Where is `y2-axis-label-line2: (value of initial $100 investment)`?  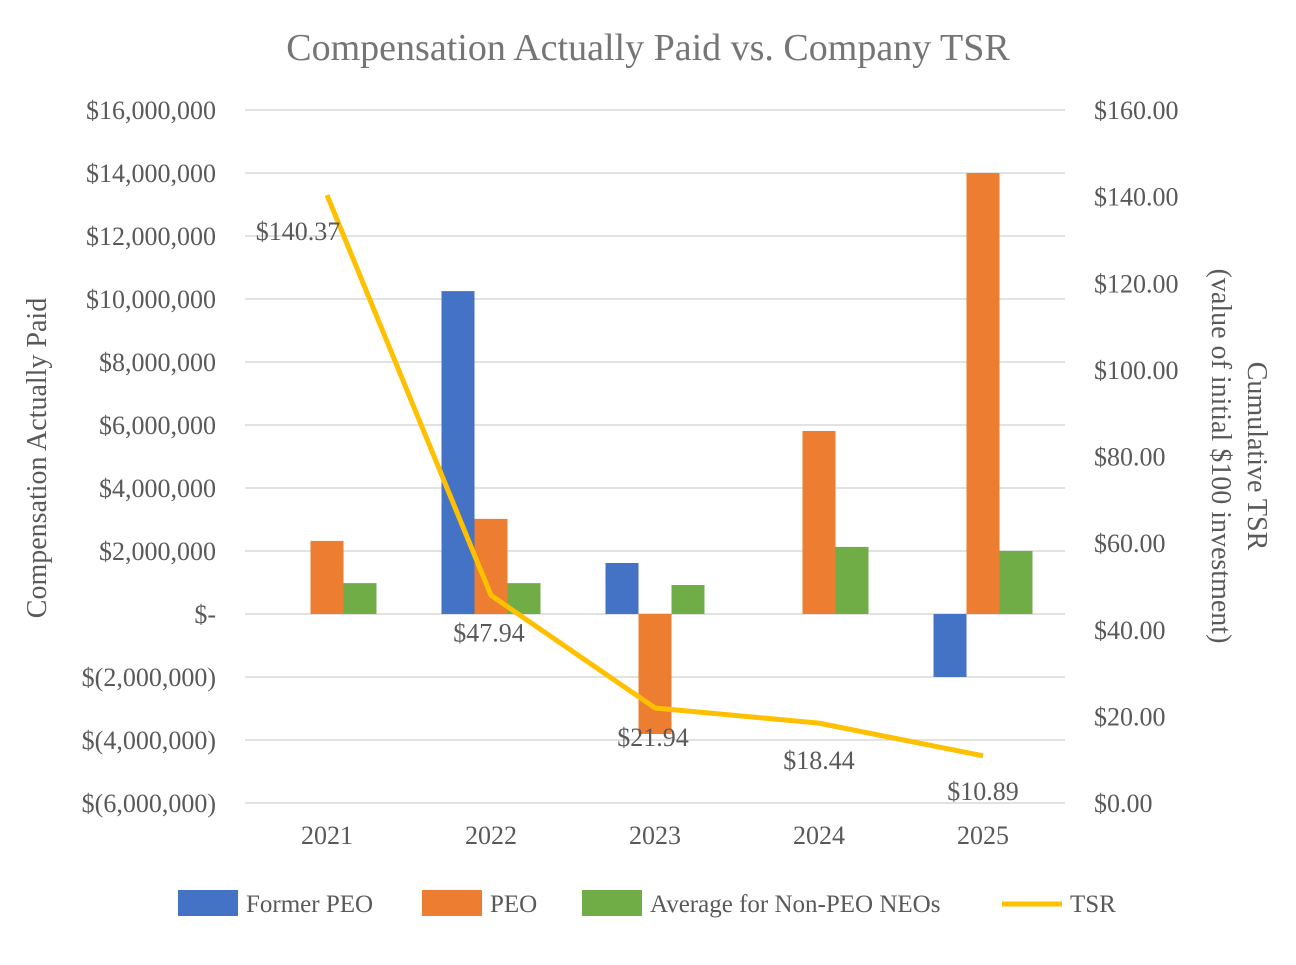
y2-axis-label-line2: (value of initial $100 investment) is located at coordinates (1220, 456).